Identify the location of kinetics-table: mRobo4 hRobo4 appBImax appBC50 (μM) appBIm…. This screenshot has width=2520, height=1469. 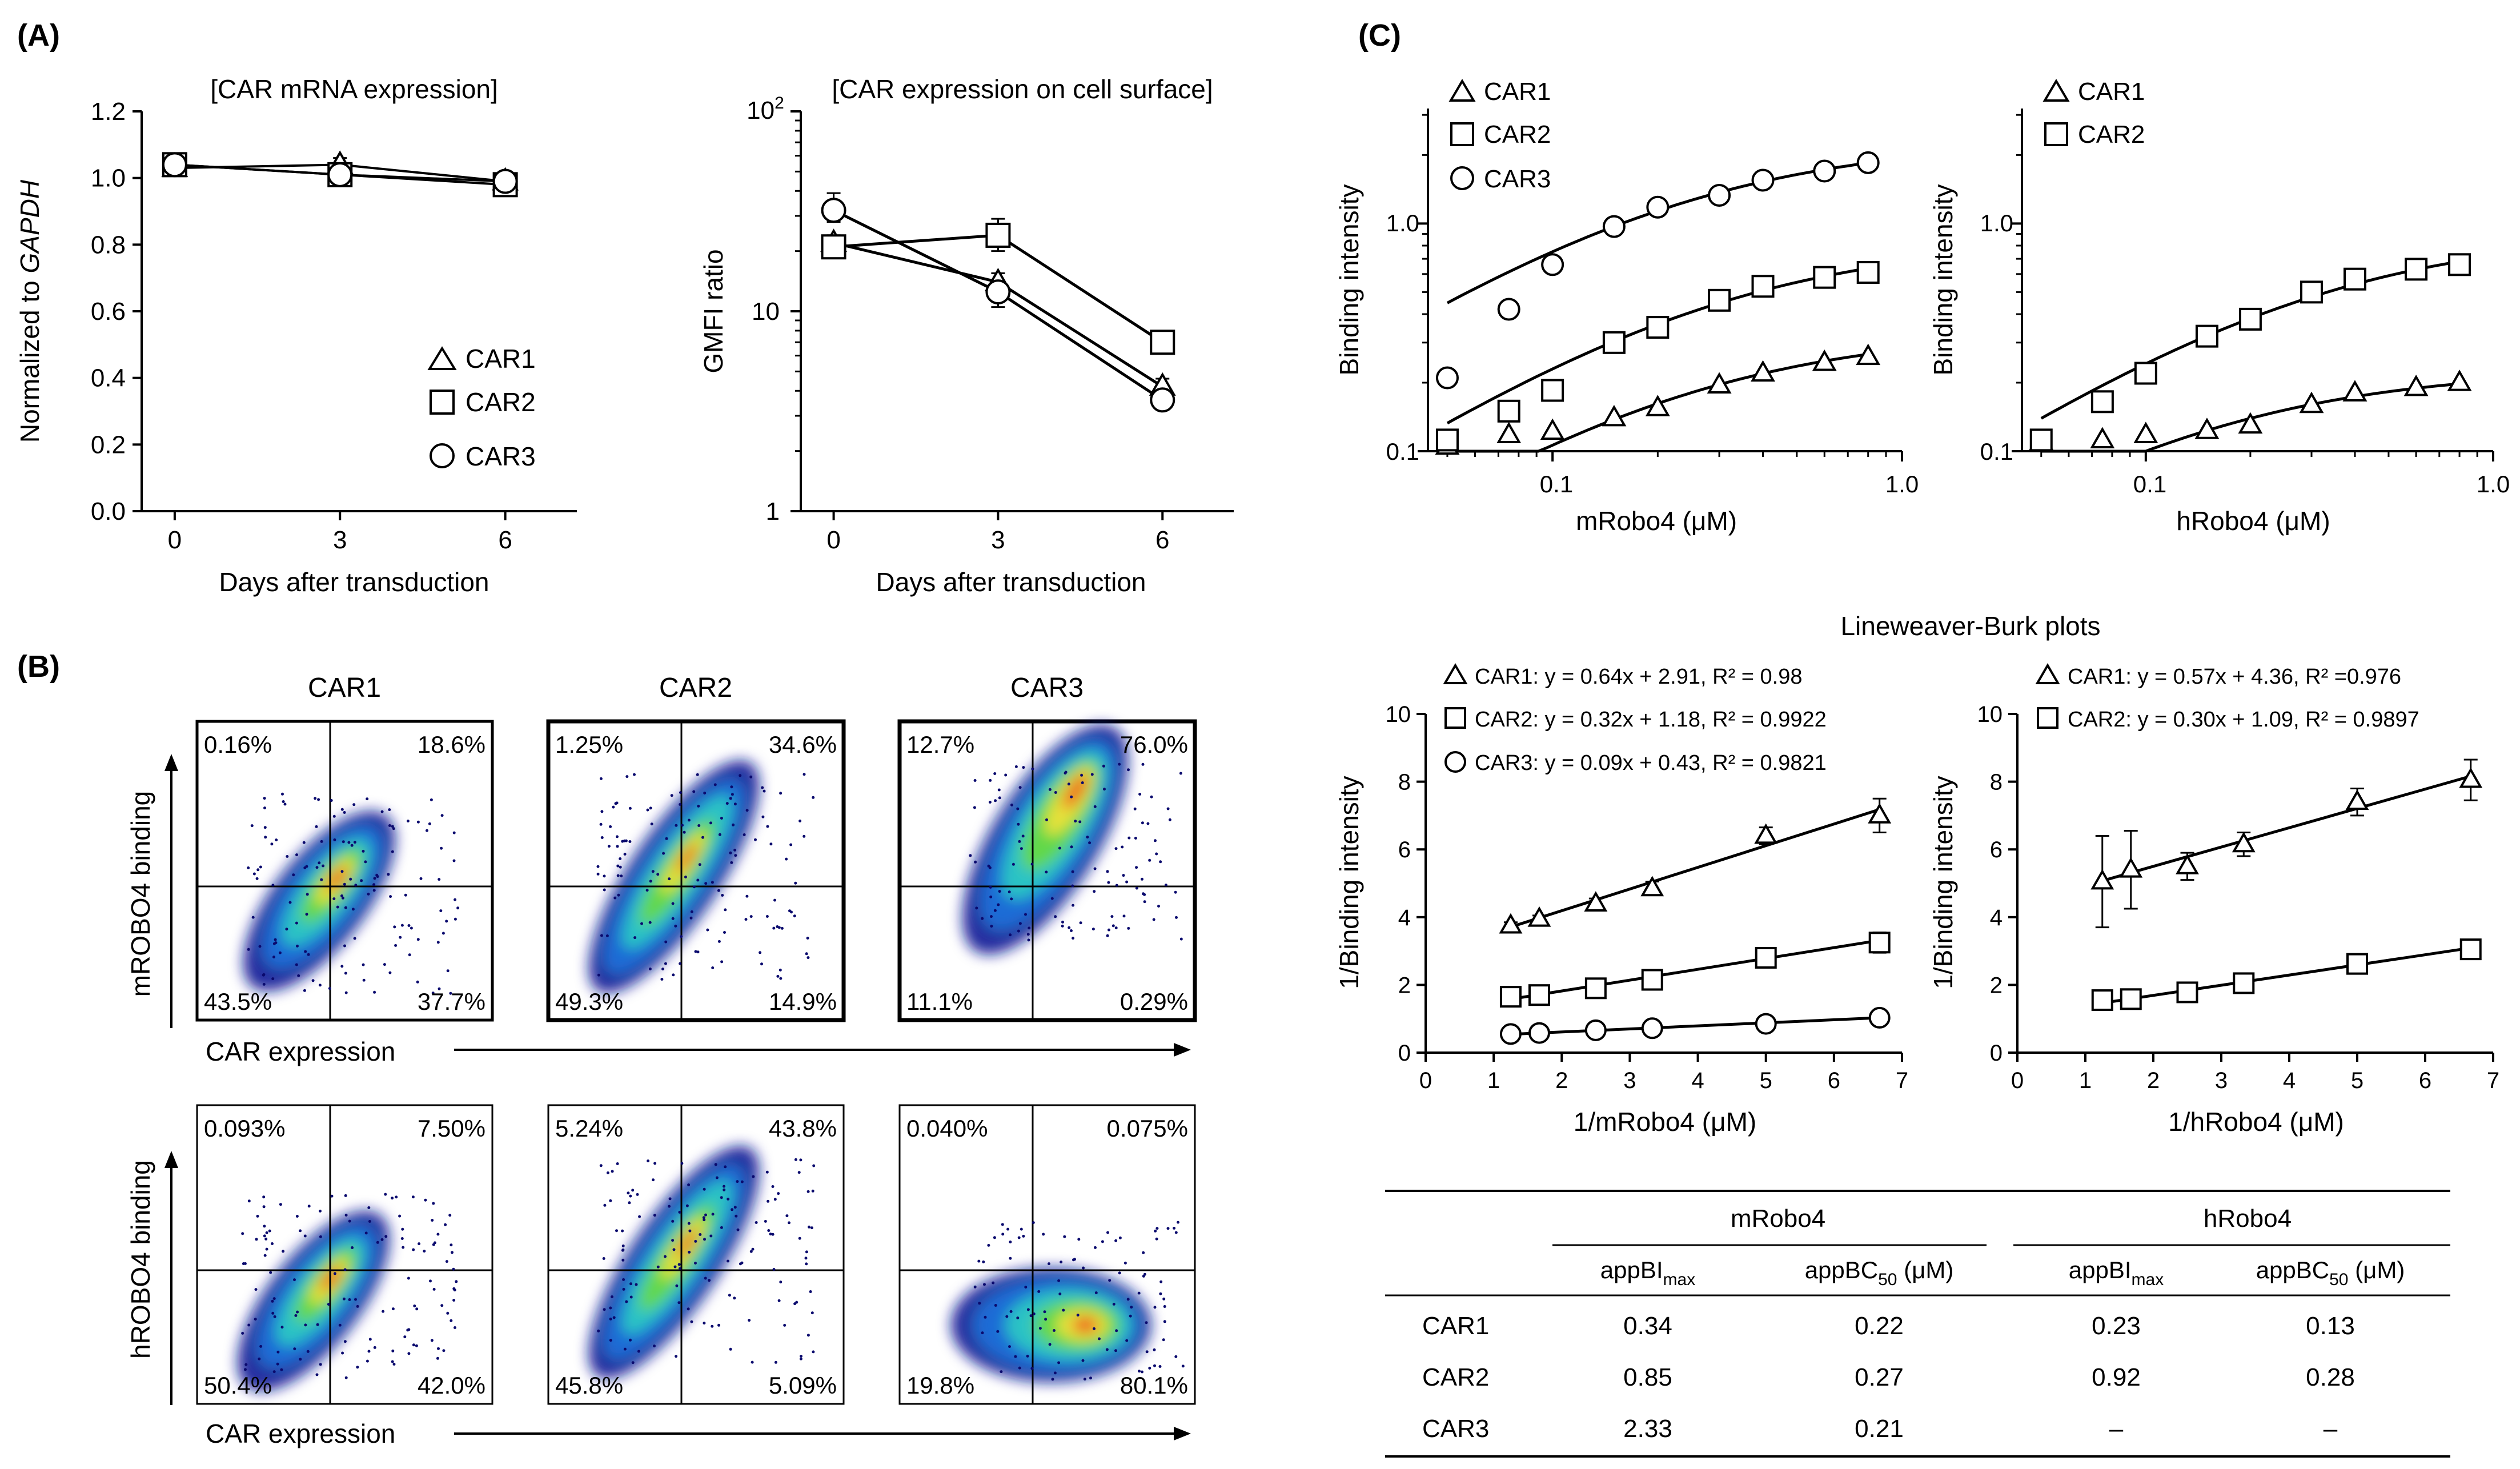
(1918, 1324).